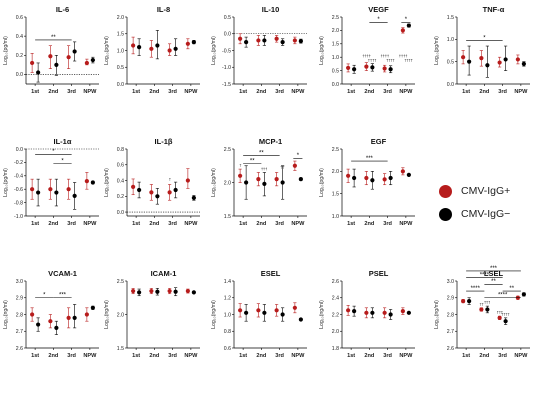 The height and width of the screenshot is (405, 550). Describe the element at coordinates (240, 165) in the screenshot. I see `dagger-label: †` at that location.